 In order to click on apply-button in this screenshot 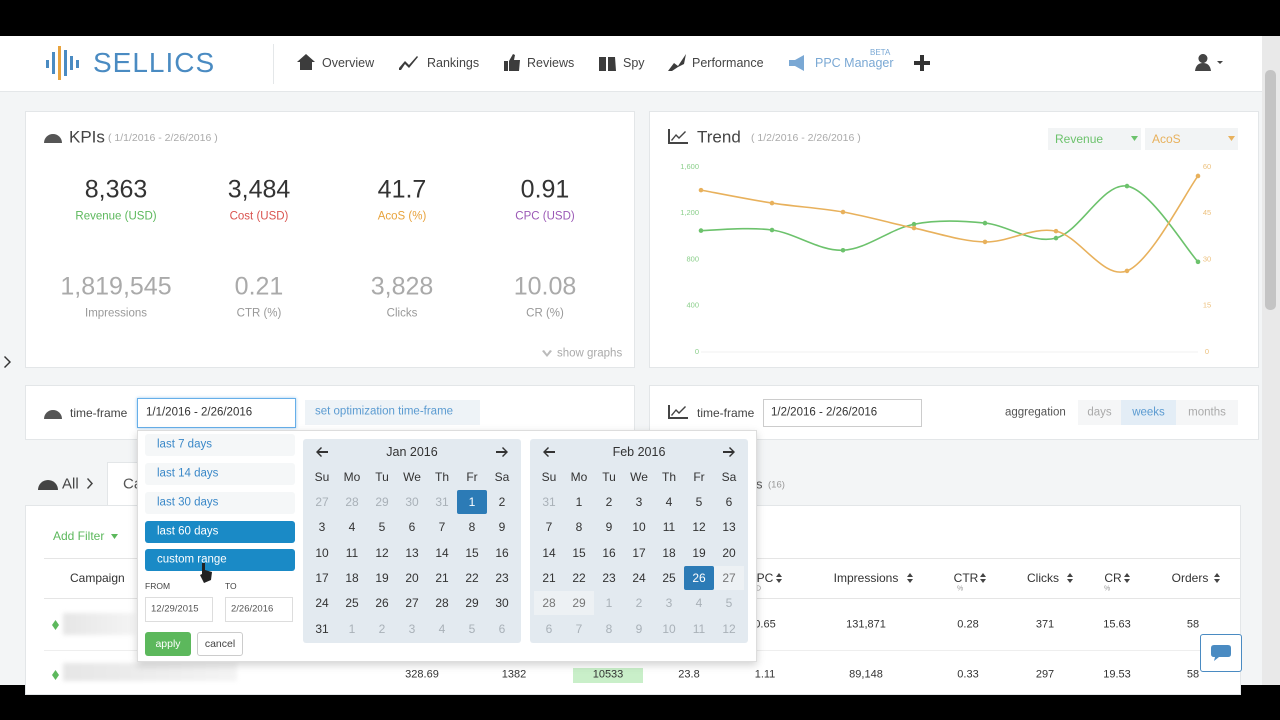, I will do `click(168, 644)`.